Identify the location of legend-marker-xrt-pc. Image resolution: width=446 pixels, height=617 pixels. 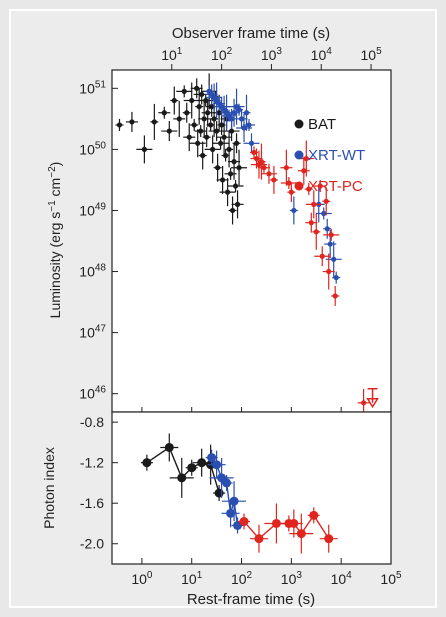
(299, 186).